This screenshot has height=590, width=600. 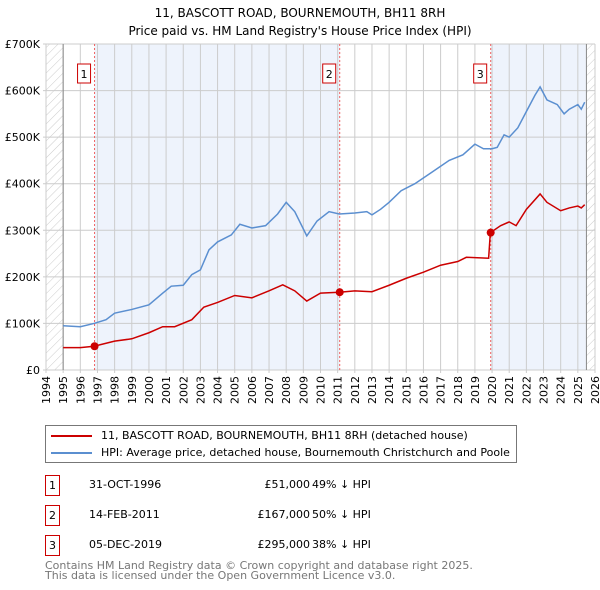 What do you see at coordinates (245, 515) in the screenshot?
I see `sale-row: 2 14-FEB-2011 £167,000 50% ↓ HPI` at bounding box center [245, 515].